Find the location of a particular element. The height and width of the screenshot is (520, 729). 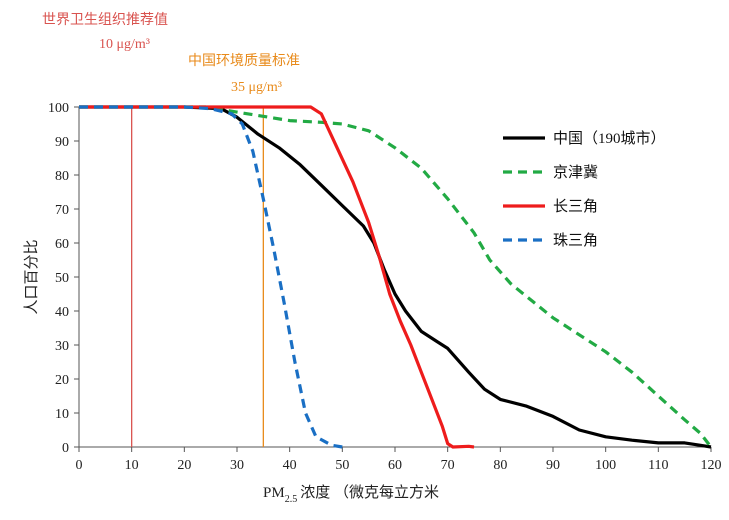

x-axis-title: PM2.5 浓度 （微克每立方米 is located at coordinates (351, 494).